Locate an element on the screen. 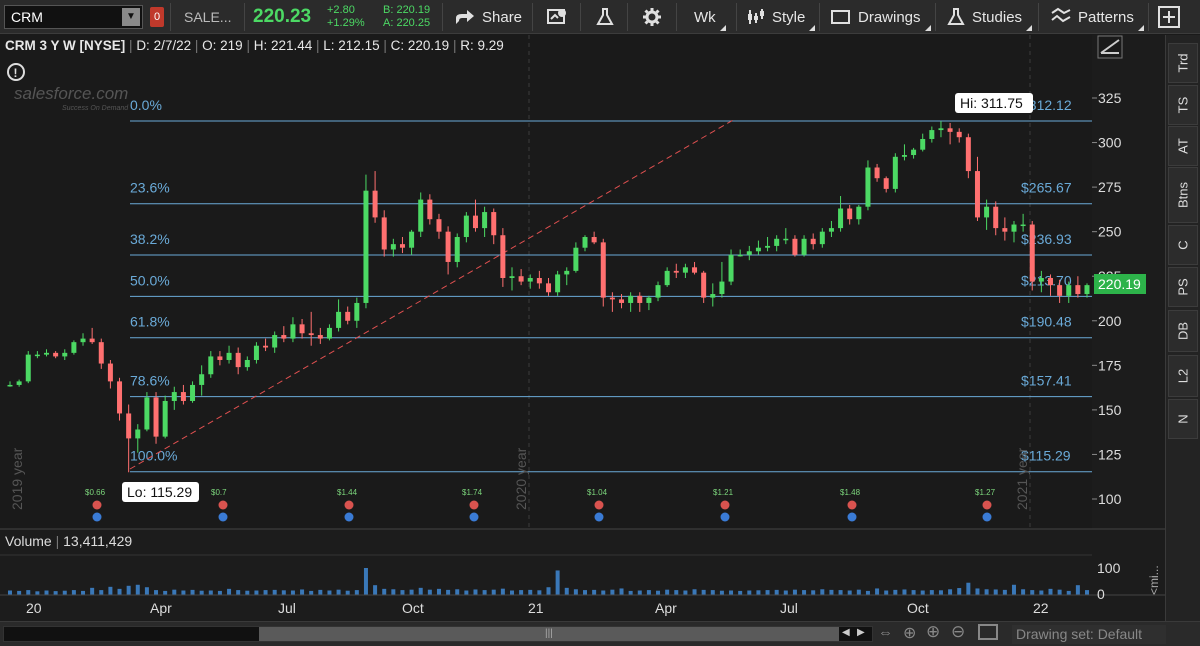 This screenshot has width=1200, height=646. chart-settings-button is located at coordinates (557, 17).